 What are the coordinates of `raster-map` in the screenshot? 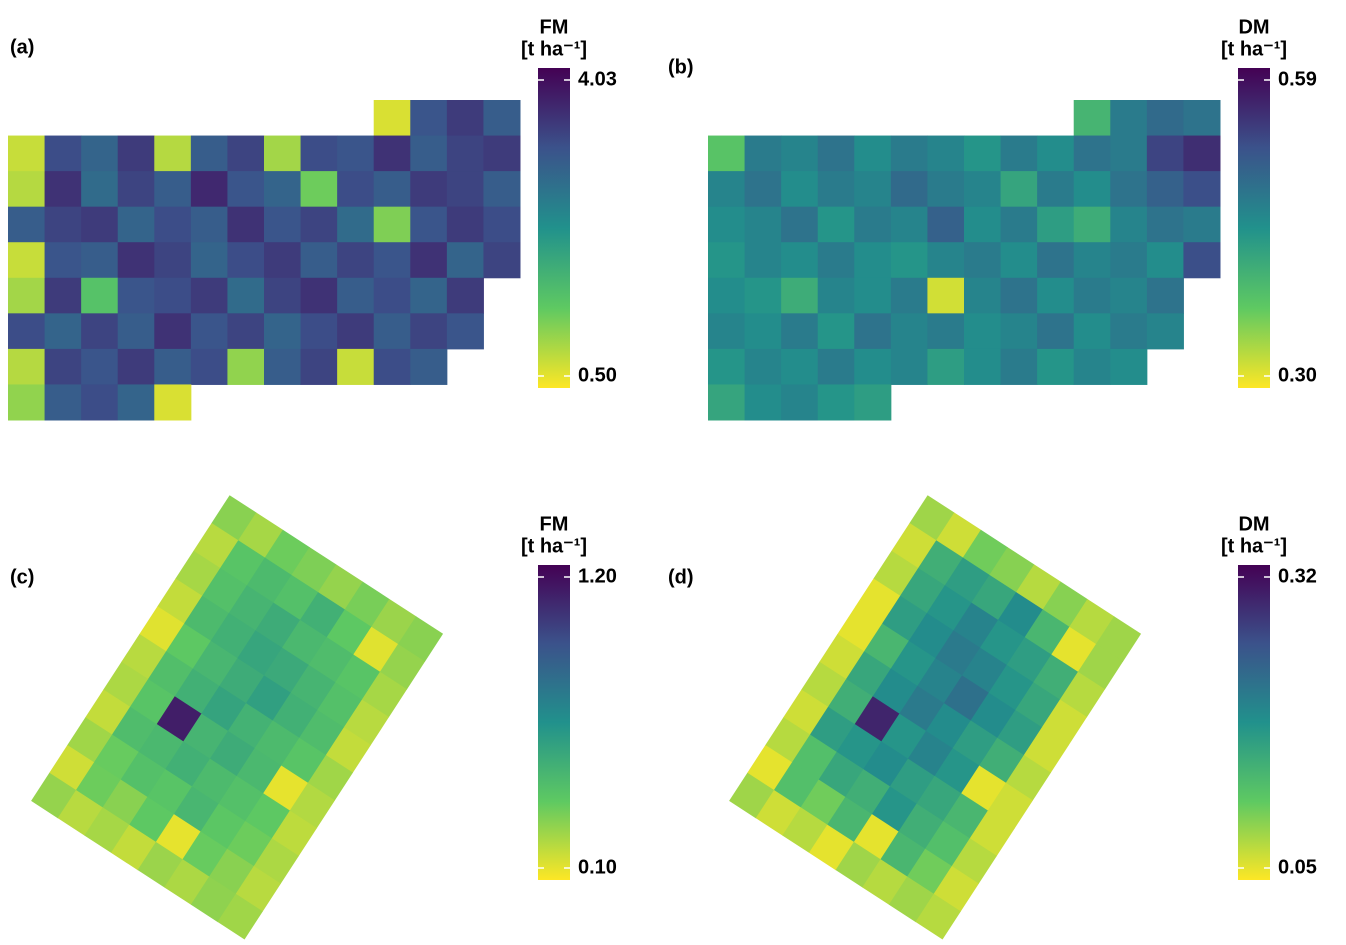 It's located at (935, 717).